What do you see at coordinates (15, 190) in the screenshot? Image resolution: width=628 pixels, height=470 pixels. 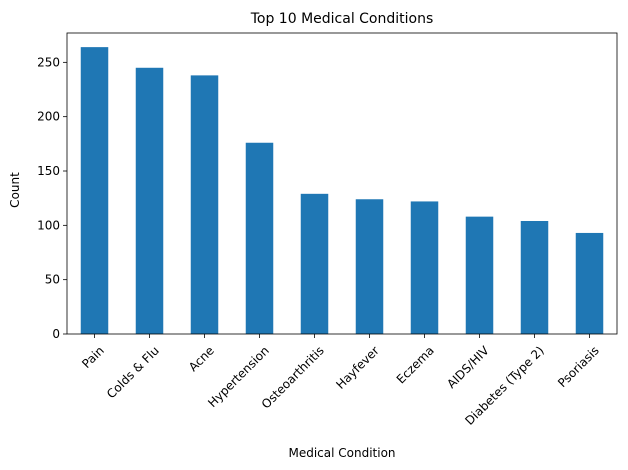 I see `y-axis-label: Count` at bounding box center [15, 190].